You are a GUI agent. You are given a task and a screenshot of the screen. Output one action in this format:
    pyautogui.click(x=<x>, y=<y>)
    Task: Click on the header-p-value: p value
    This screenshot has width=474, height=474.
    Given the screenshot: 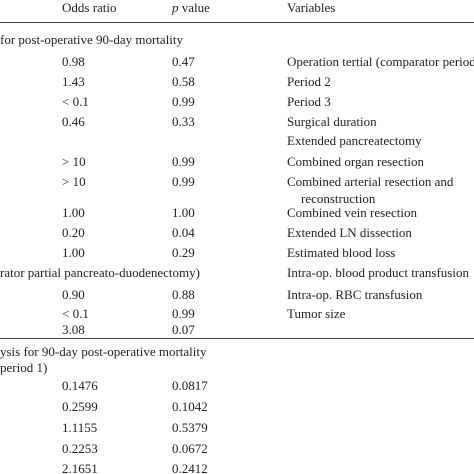 What is the action you would take?
    pyautogui.click(x=191, y=8)
    